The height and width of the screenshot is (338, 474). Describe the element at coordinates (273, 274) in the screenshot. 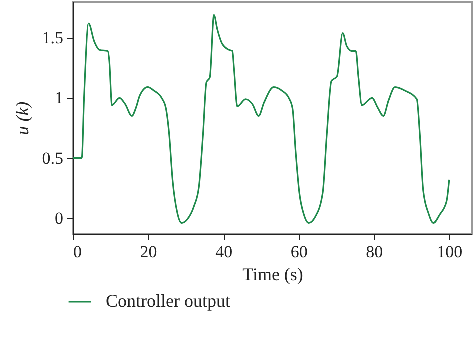

I see `x-axis-title: Time (s)` at that location.